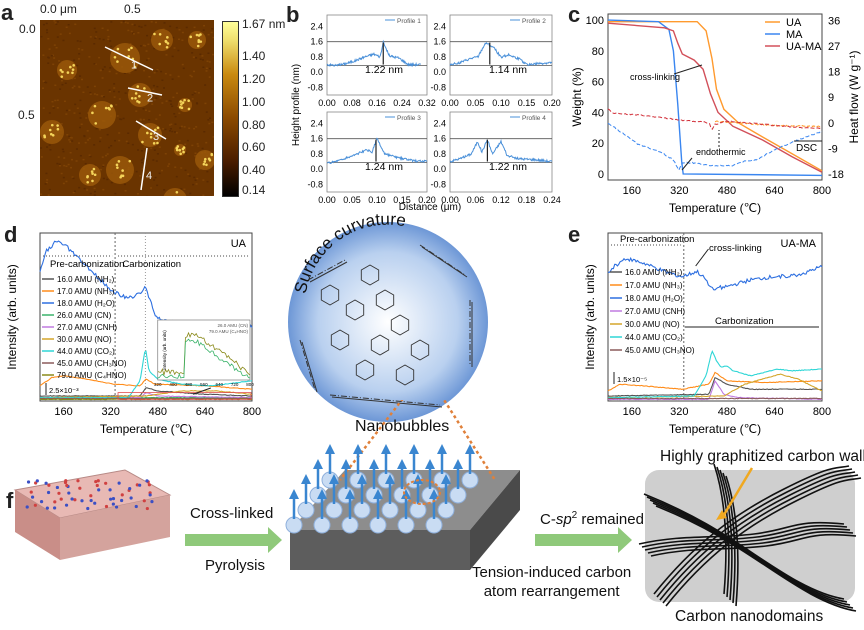 This screenshot has height=630, width=864. What do you see at coordinates (293, 14) in the screenshot?
I see `panel-label-b: b` at bounding box center [293, 14].